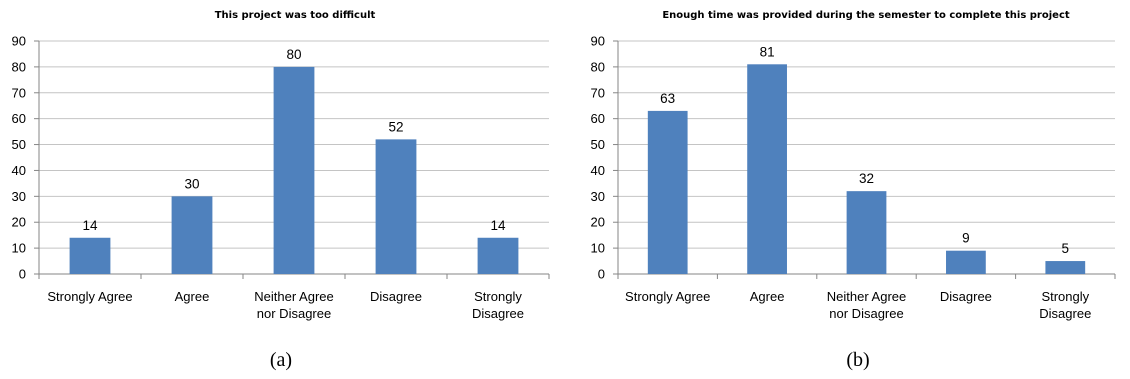 The image size is (1130, 379). I want to click on data-label: 5, so click(1066, 248).